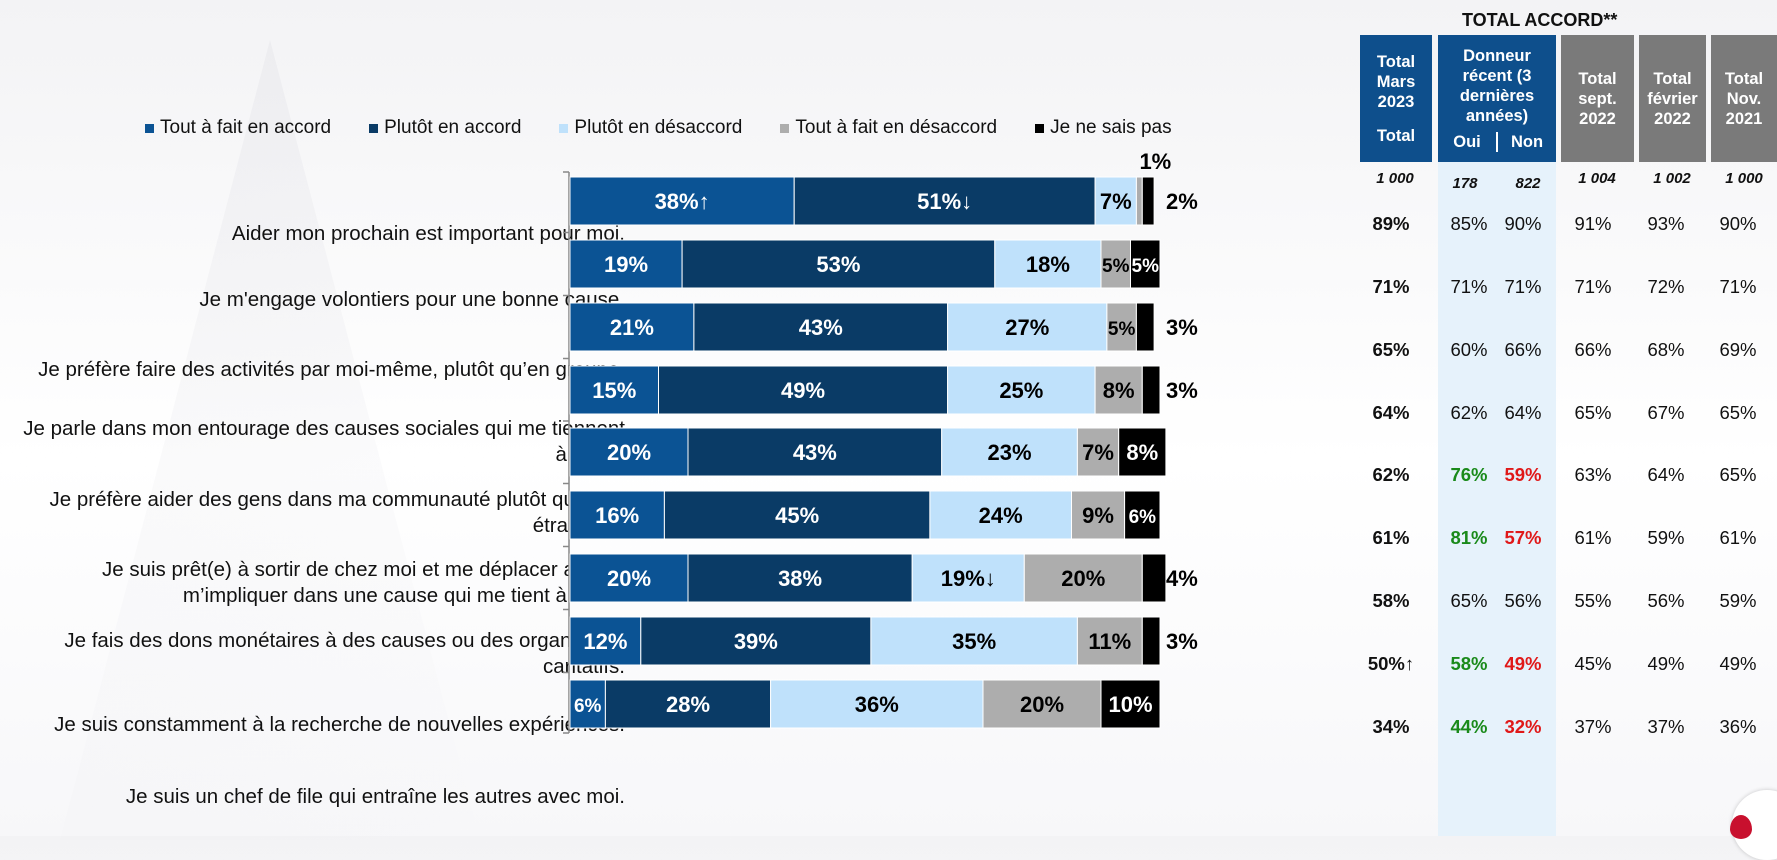  I want to click on base-sept: 1 004, so click(1597, 178).